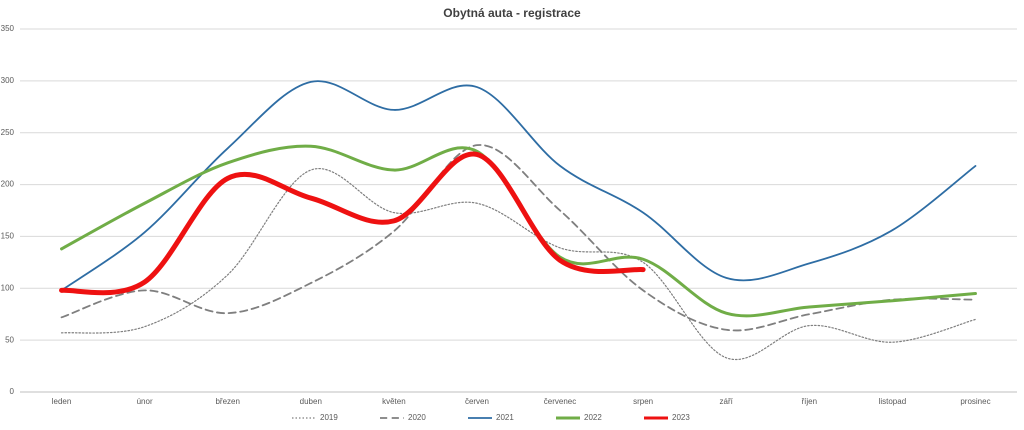 Image resolution: width=1024 pixels, height=430 pixels. I want to click on x-tick-label: duben, so click(311, 401).